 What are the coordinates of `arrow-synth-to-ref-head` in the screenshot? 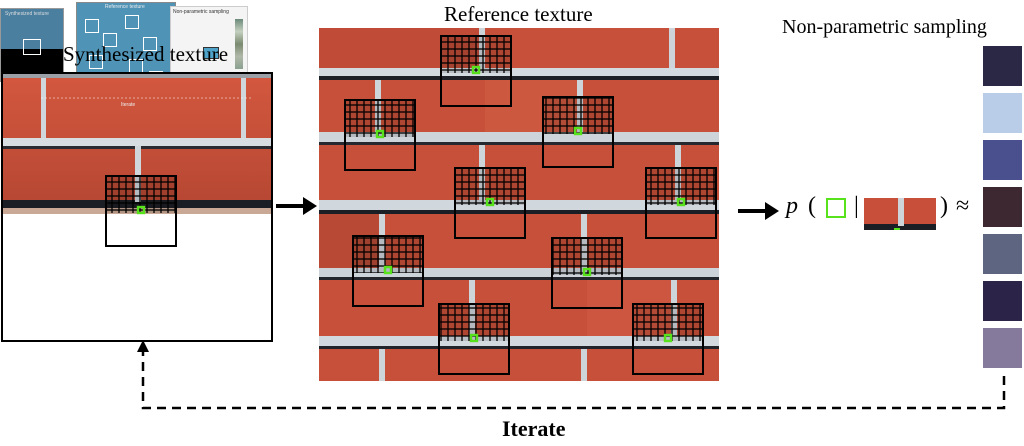 It's located at (310, 206).